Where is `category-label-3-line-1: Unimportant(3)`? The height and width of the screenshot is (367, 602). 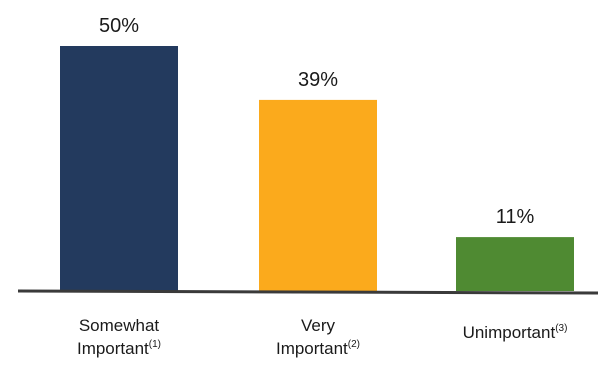 category-label-3-line-1: Unimportant(3) is located at coordinates (515, 332).